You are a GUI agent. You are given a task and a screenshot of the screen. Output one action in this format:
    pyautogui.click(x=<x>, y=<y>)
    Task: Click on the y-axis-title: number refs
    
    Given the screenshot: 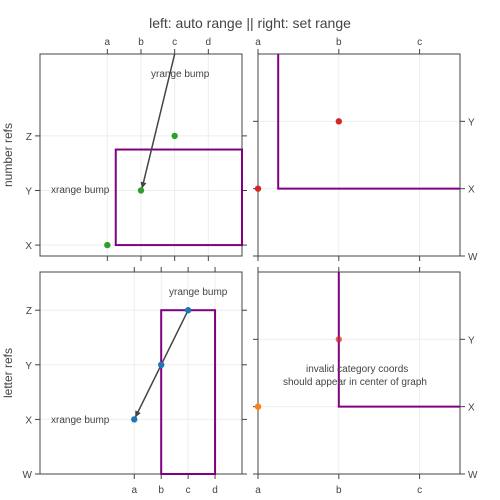 What is the action you would take?
    pyautogui.click(x=8, y=155)
    